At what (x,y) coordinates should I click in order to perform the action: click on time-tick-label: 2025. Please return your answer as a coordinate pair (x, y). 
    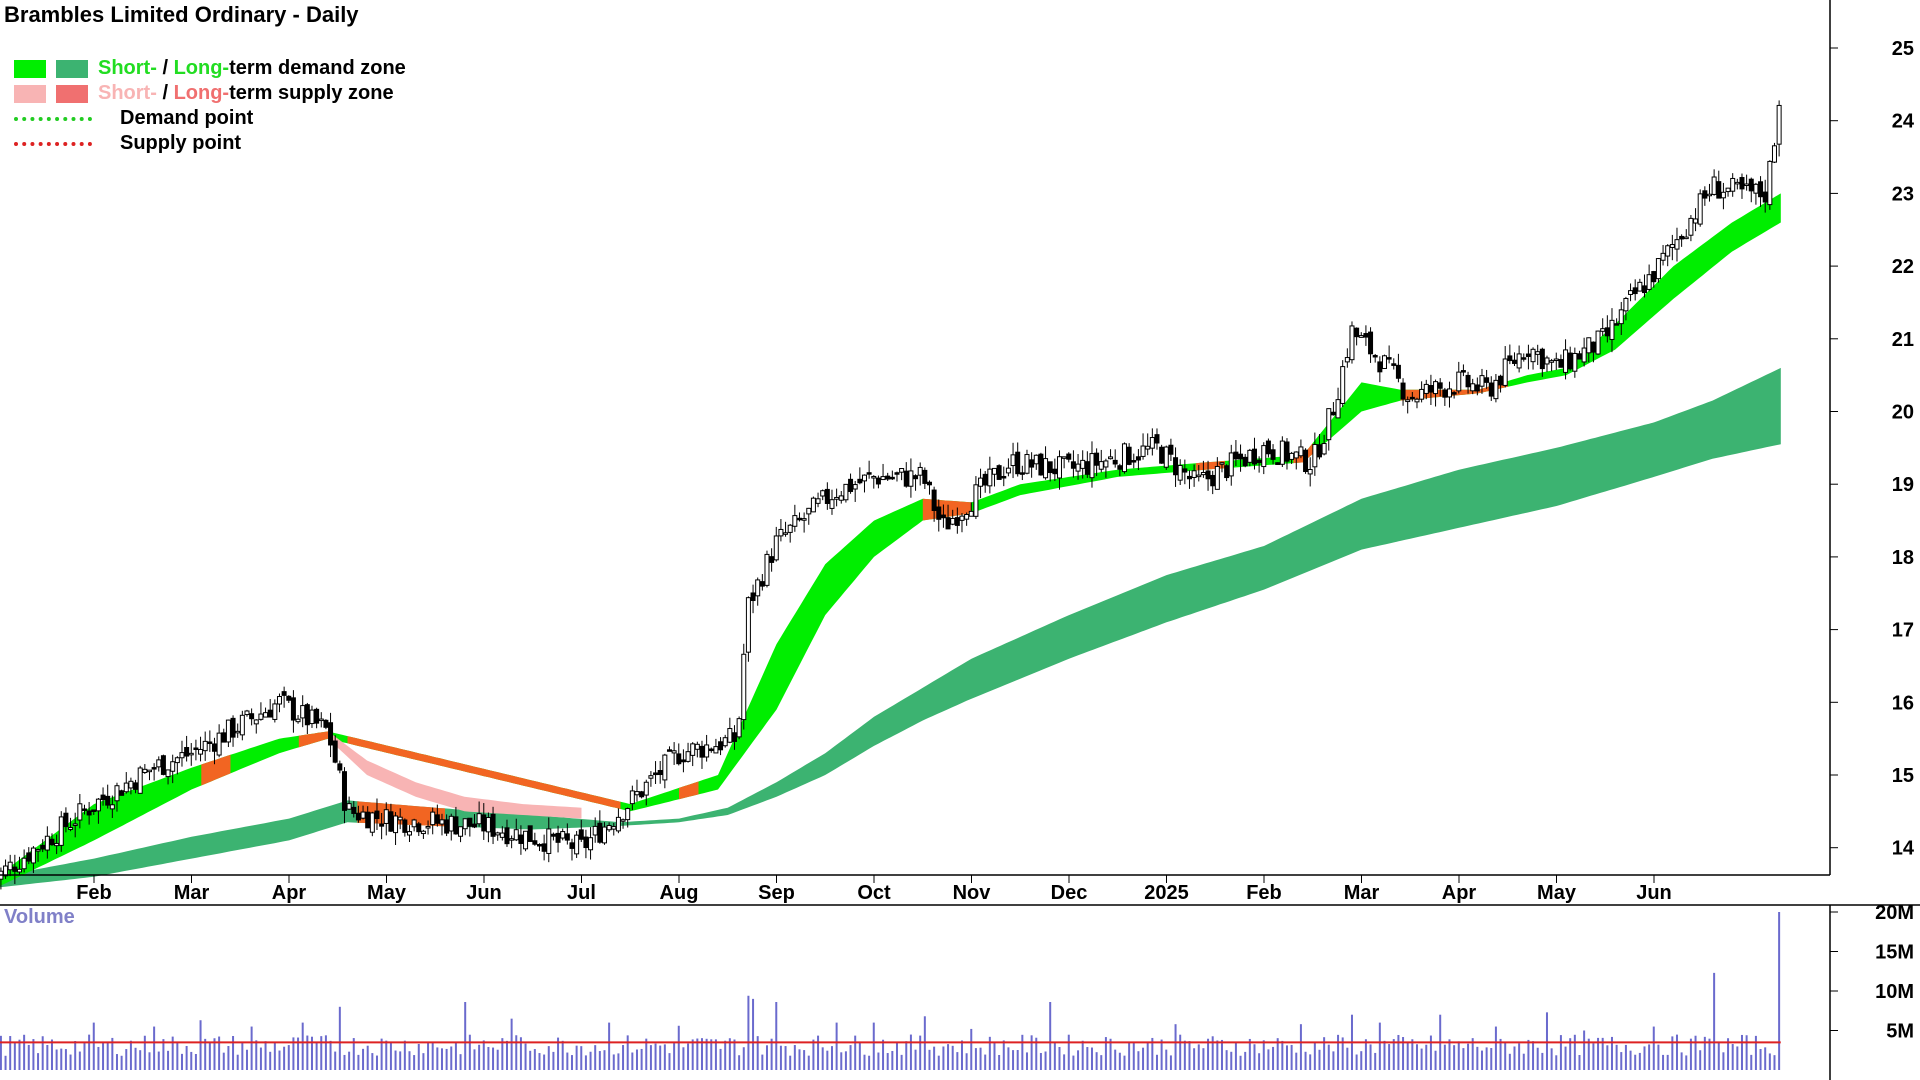
    Looking at the image, I should click on (1166, 893).